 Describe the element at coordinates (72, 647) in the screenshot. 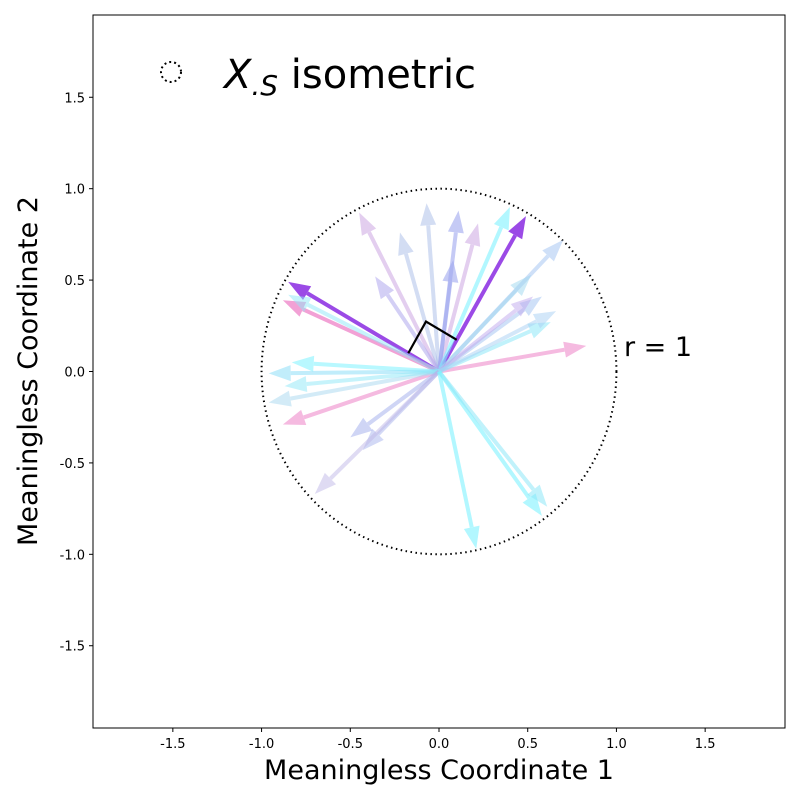

I see `y-tick-label: -1.5` at that location.